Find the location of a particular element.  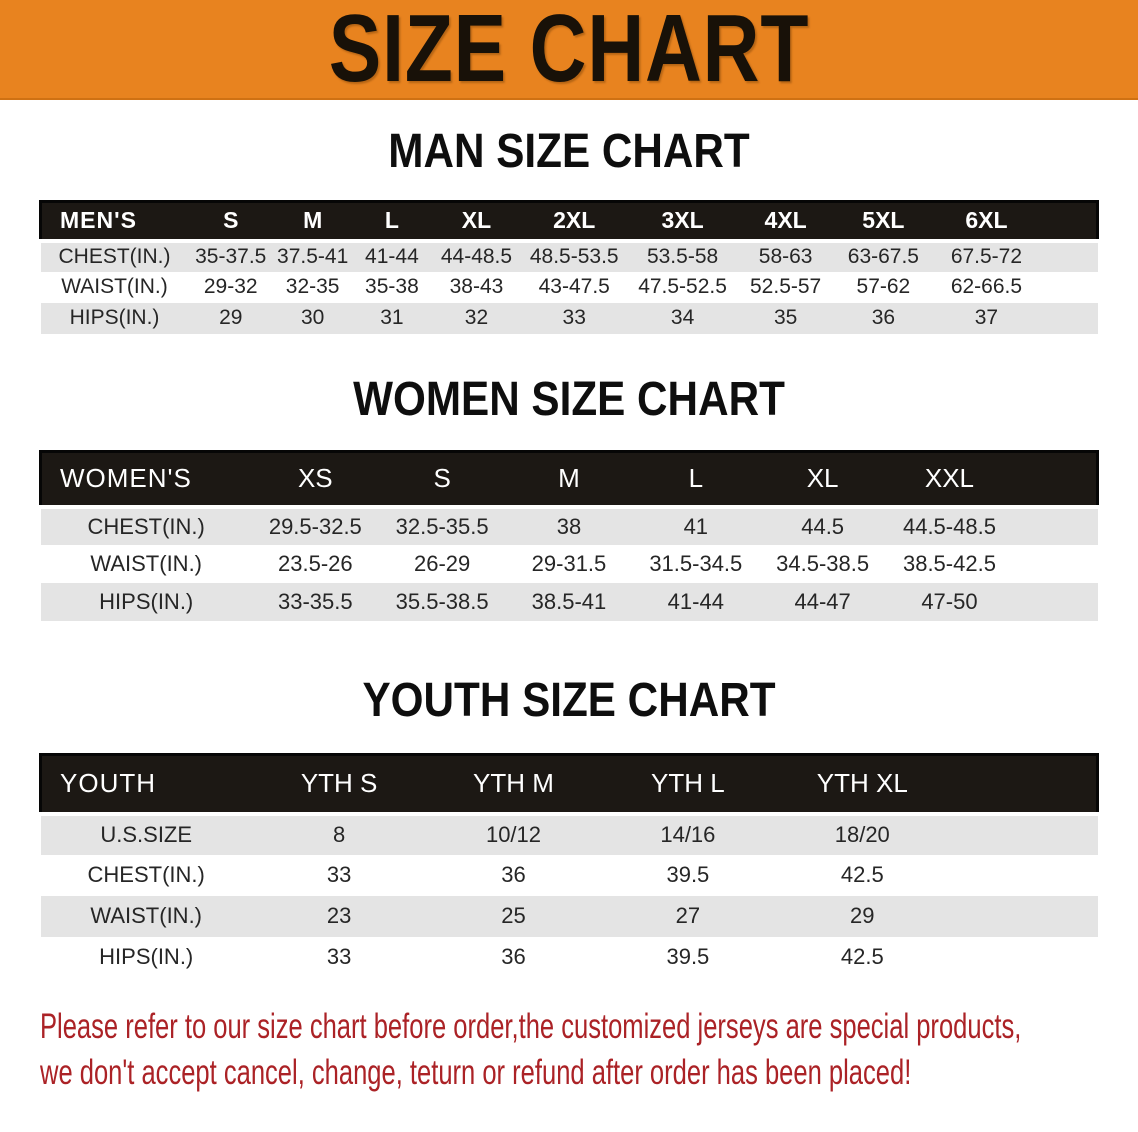

size-cell: 44.5-48.5 is located at coordinates (949, 525).